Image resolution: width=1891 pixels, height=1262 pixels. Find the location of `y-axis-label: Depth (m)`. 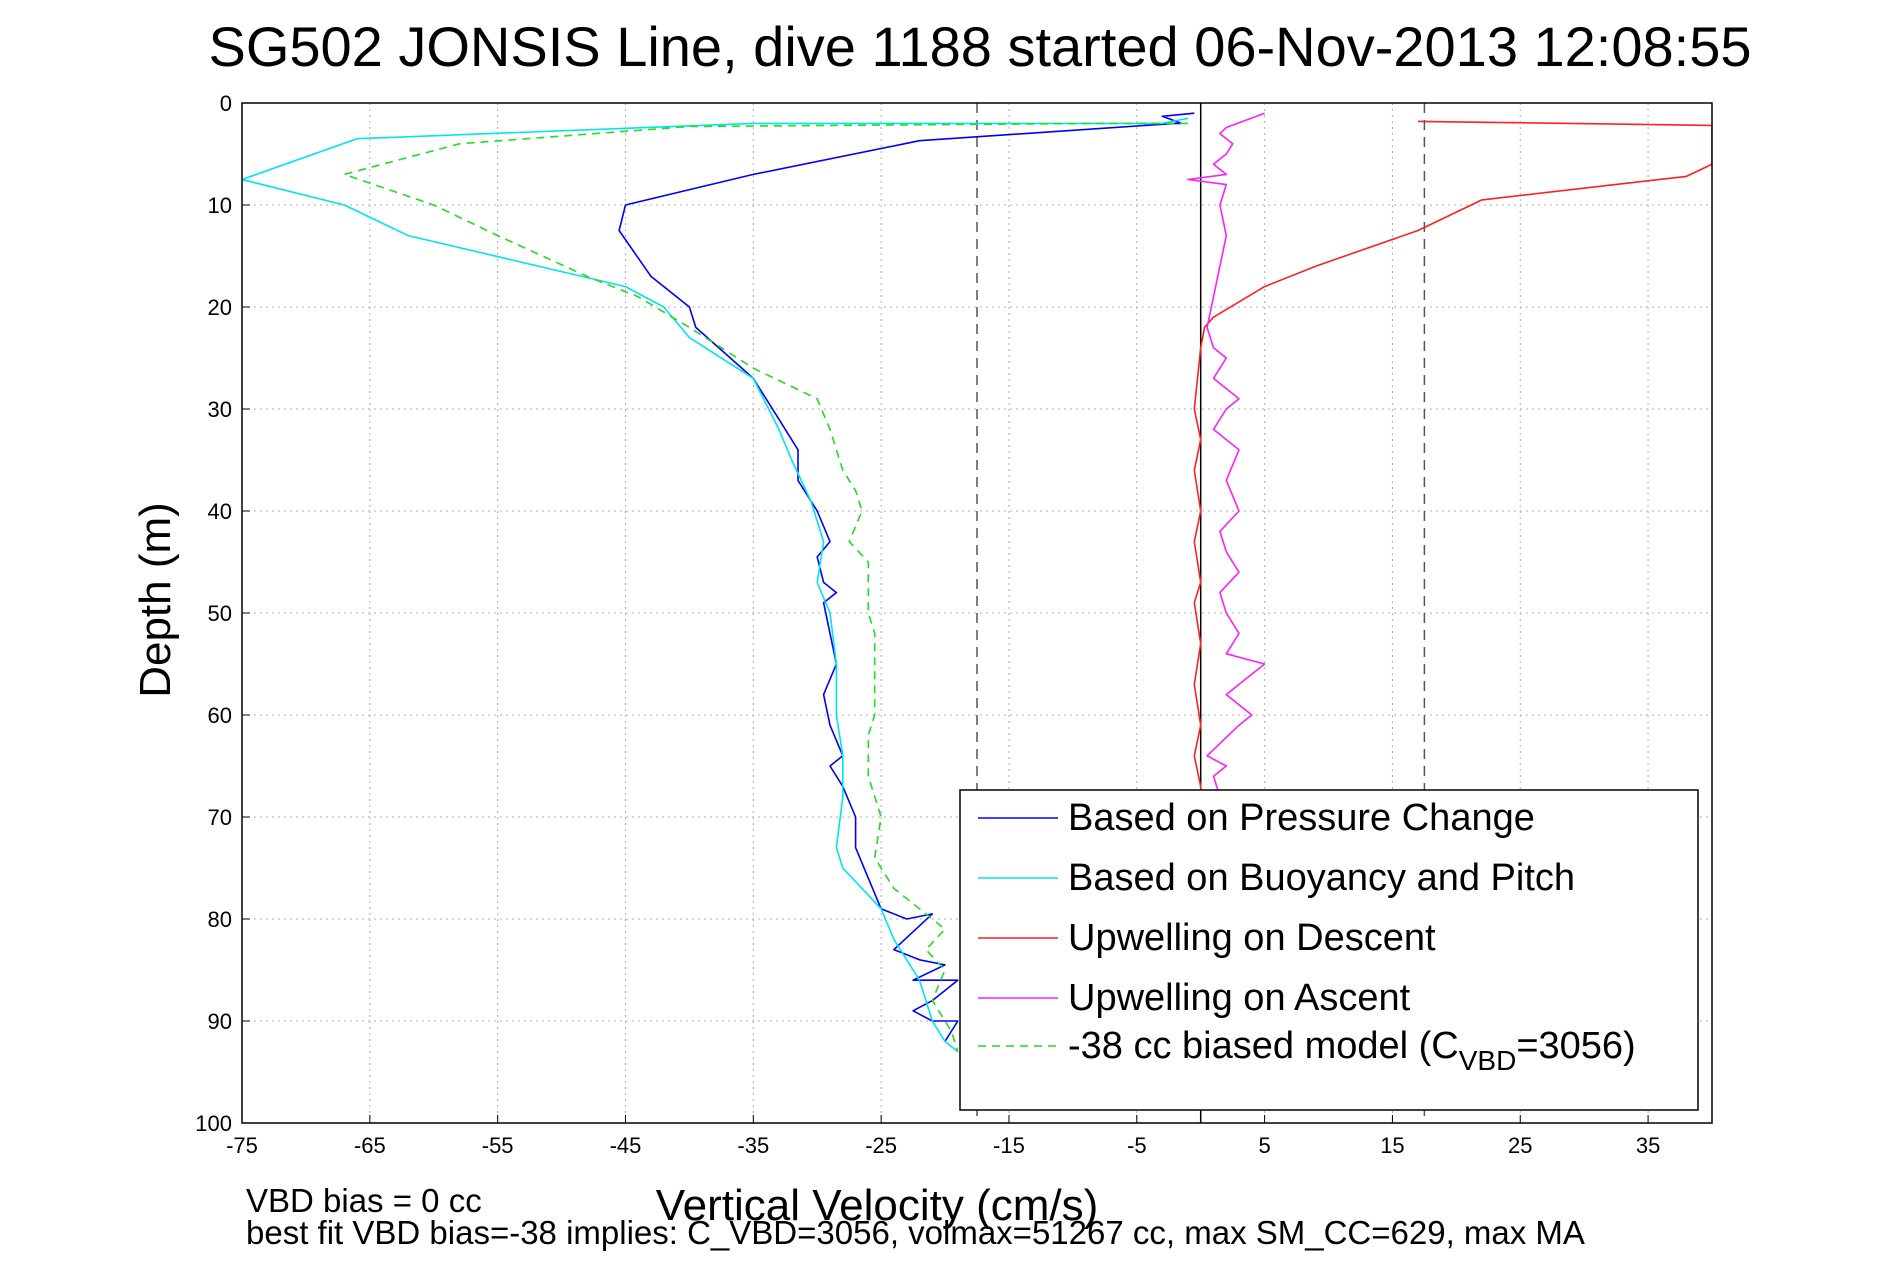

y-axis-label: Depth (m) is located at coordinates (155, 600).